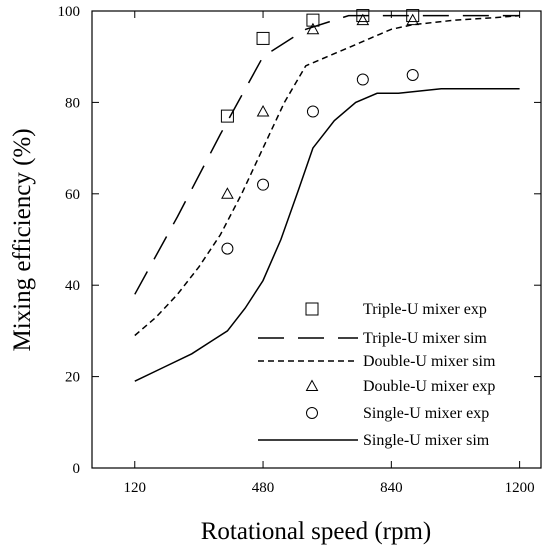 This screenshot has height=550, width=550. What do you see at coordinates (312, 413) in the screenshot?
I see `legend-circle-icon` at bounding box center [312, 413].